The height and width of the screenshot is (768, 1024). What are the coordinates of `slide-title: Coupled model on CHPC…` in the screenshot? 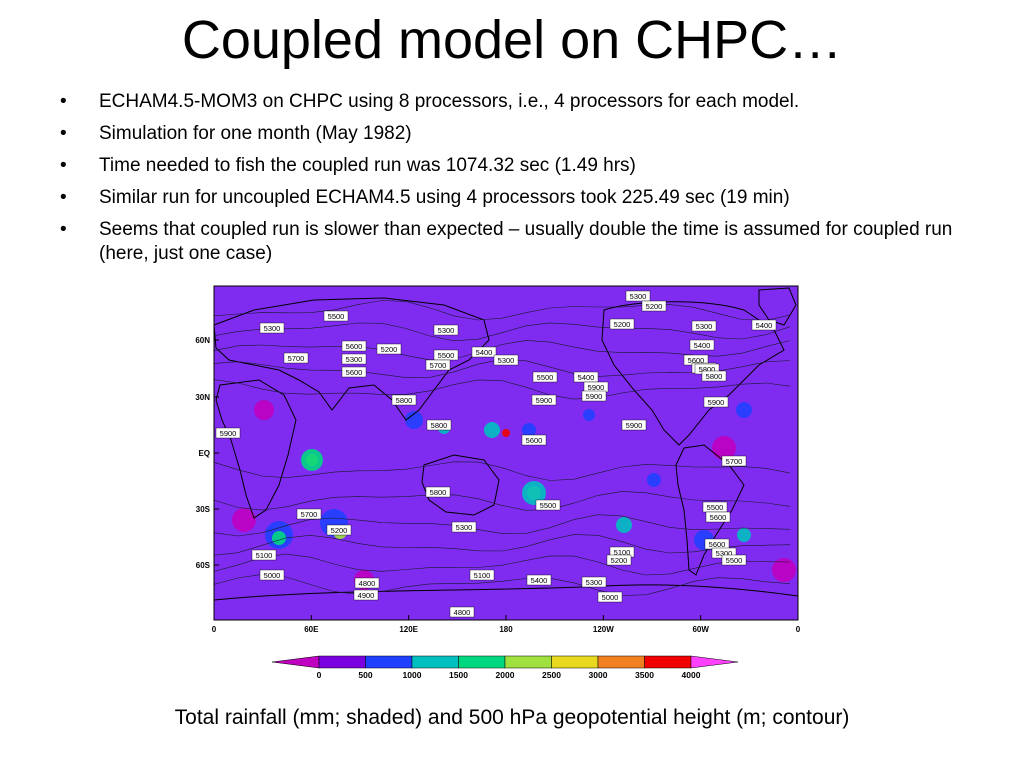 It's located at (512, 40).